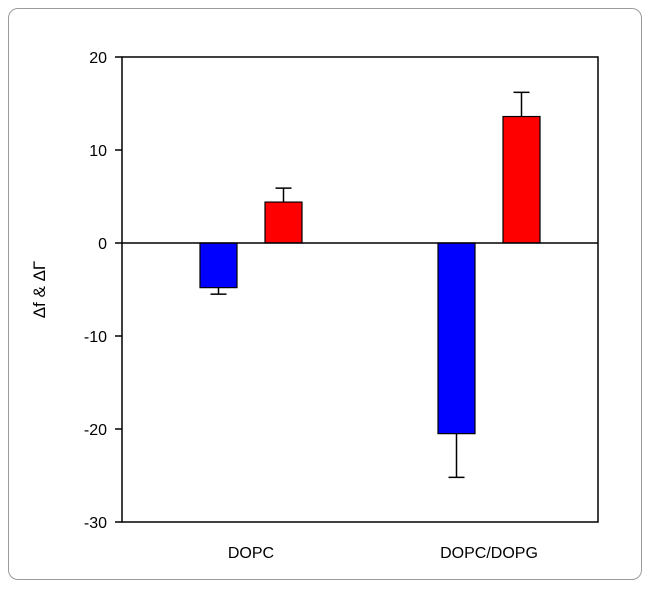  I want to click on x-axis-ticks: DOPC DOPC/DOPG, so click(383, 553).